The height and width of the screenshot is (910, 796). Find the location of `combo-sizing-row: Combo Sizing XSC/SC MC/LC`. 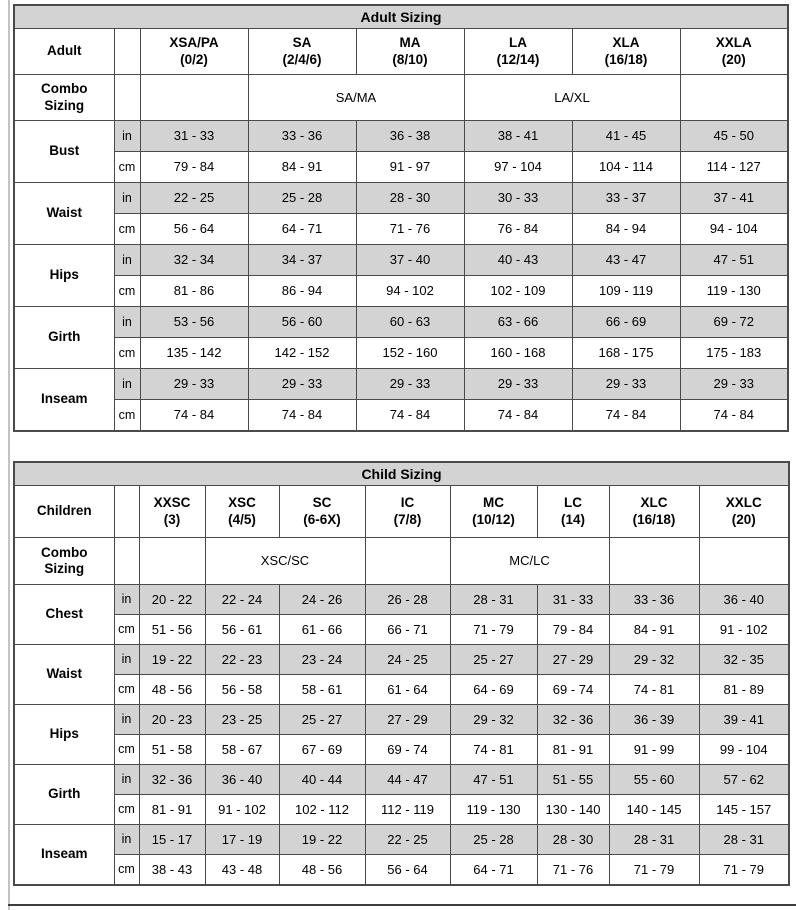

combo-sizing-row: Combo Sizing XSC/SC MC/LC is located at coordinates (401, 561).